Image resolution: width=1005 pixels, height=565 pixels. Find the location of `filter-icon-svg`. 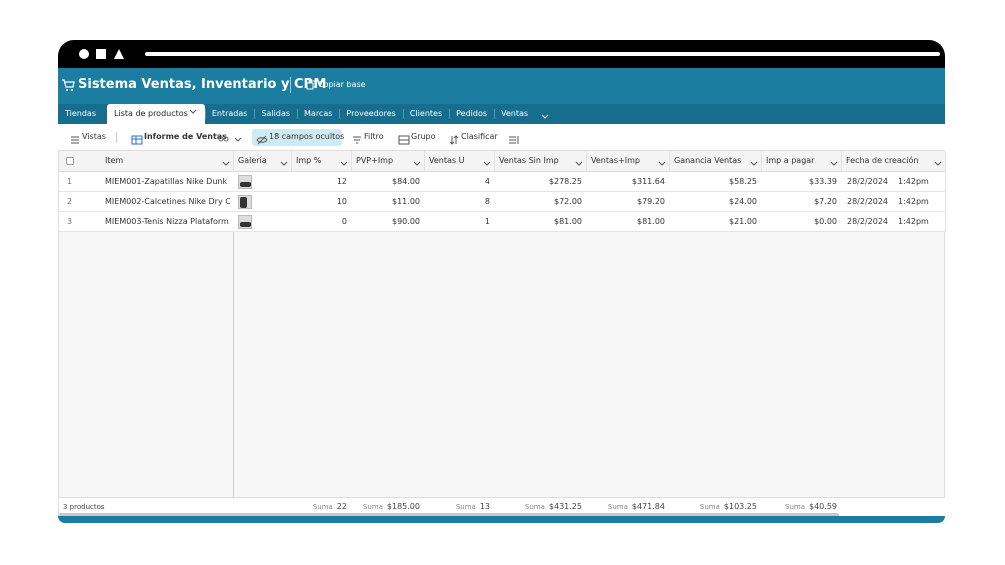

filter-icon-svg is located at coordinates (357, 140).